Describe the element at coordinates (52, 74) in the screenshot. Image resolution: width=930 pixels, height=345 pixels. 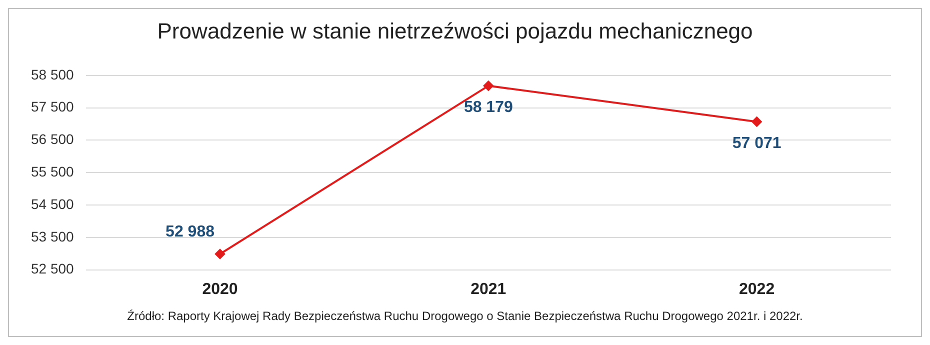
I see `y-tick-label: 58 500` at that location.